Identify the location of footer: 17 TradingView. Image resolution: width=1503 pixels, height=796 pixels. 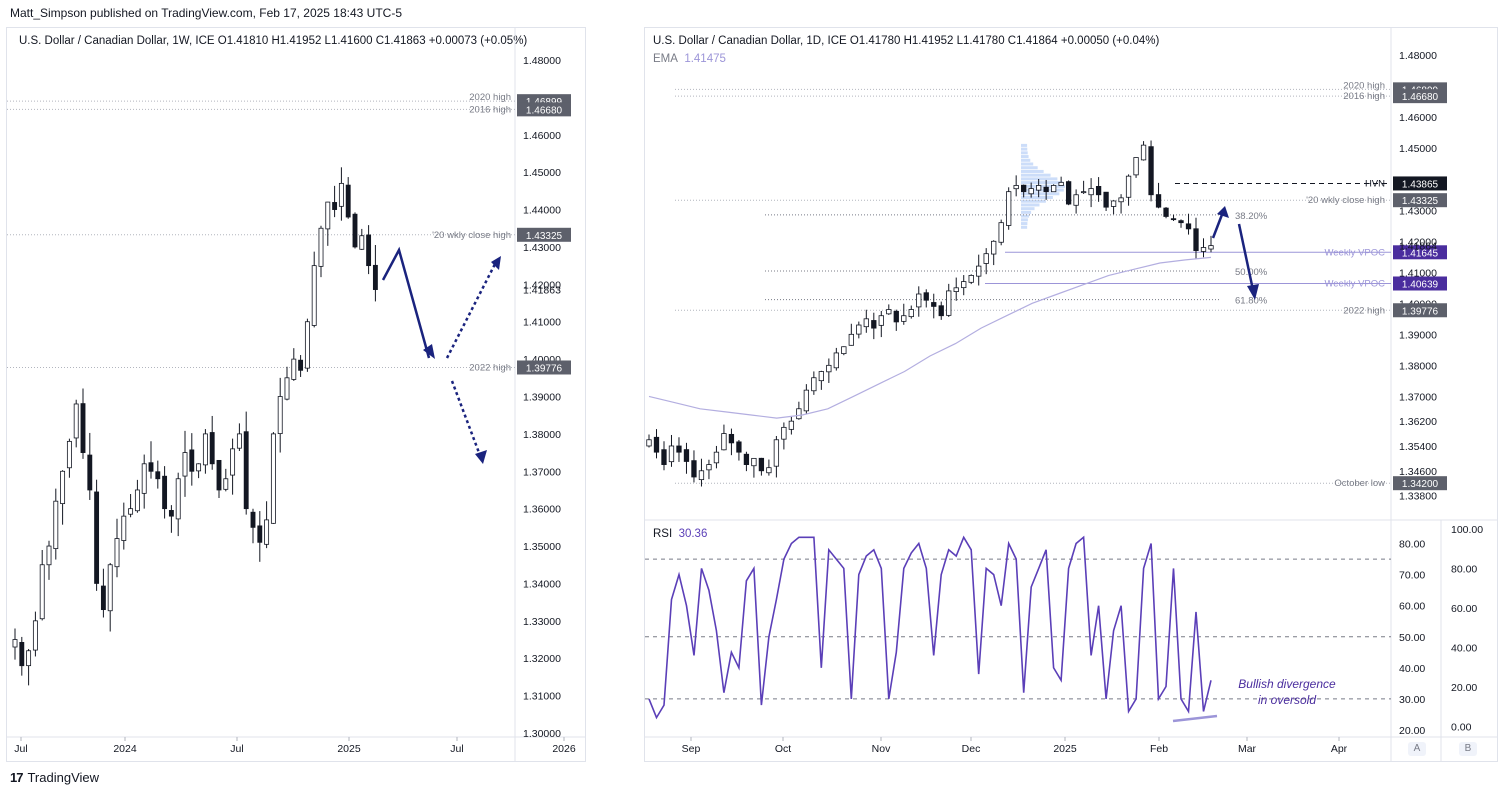
(54, 777).